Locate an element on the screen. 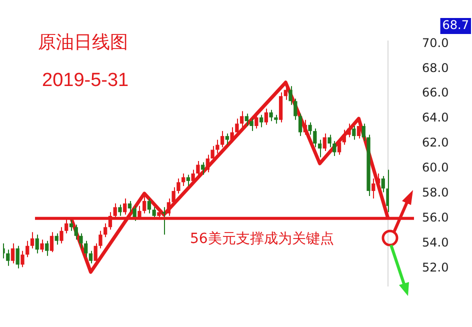 Image resolution: width=472 pixels, height=327 pixels. y-tick-label: 56.0 is located at coordinates (435, 217).